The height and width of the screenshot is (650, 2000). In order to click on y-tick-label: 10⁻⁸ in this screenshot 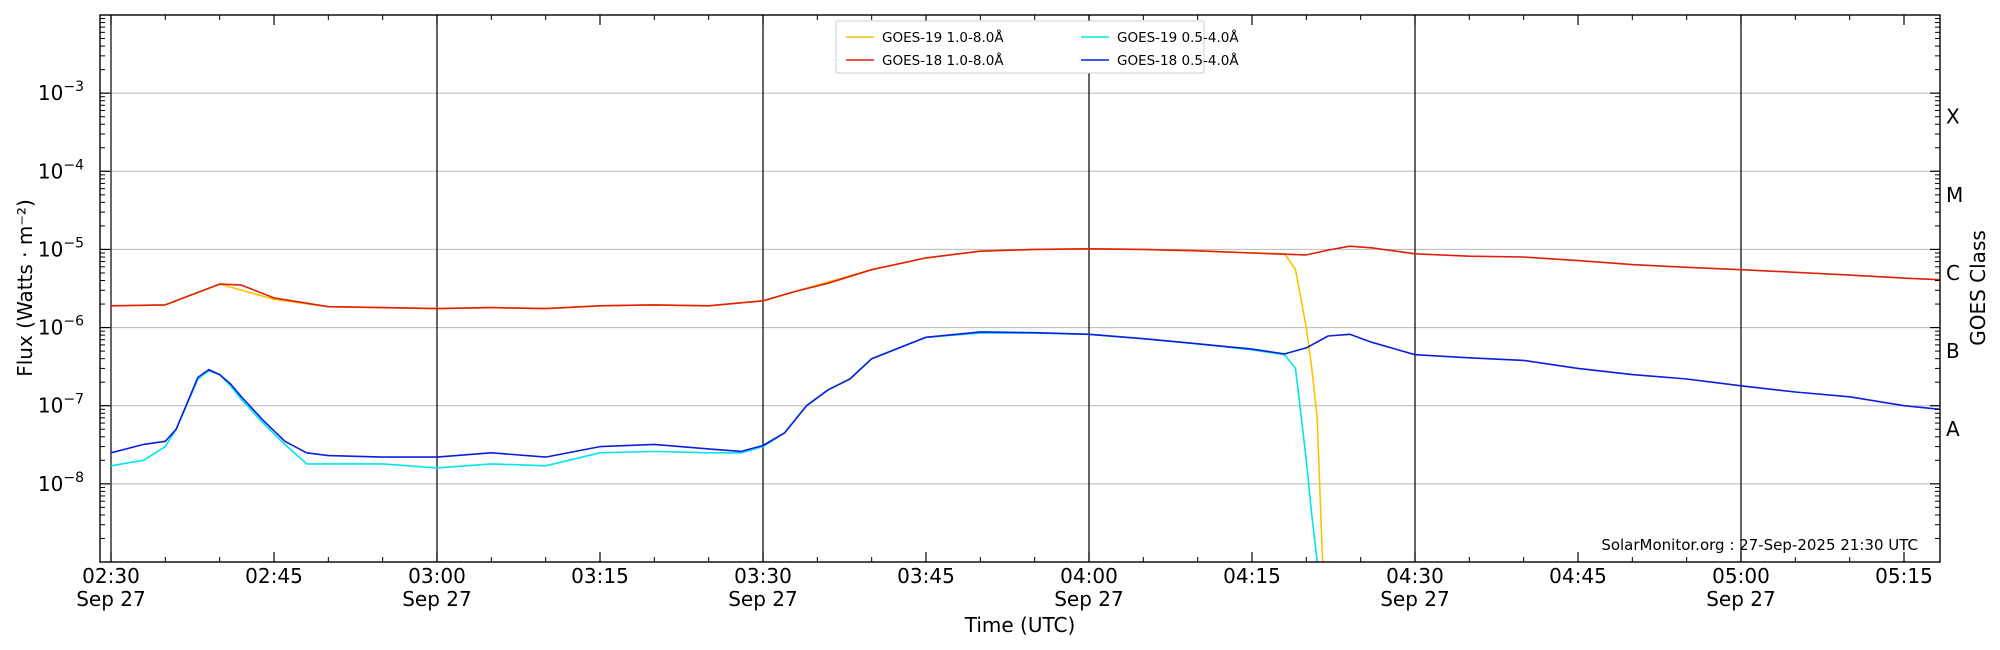, I will do `click(61, 483)`.